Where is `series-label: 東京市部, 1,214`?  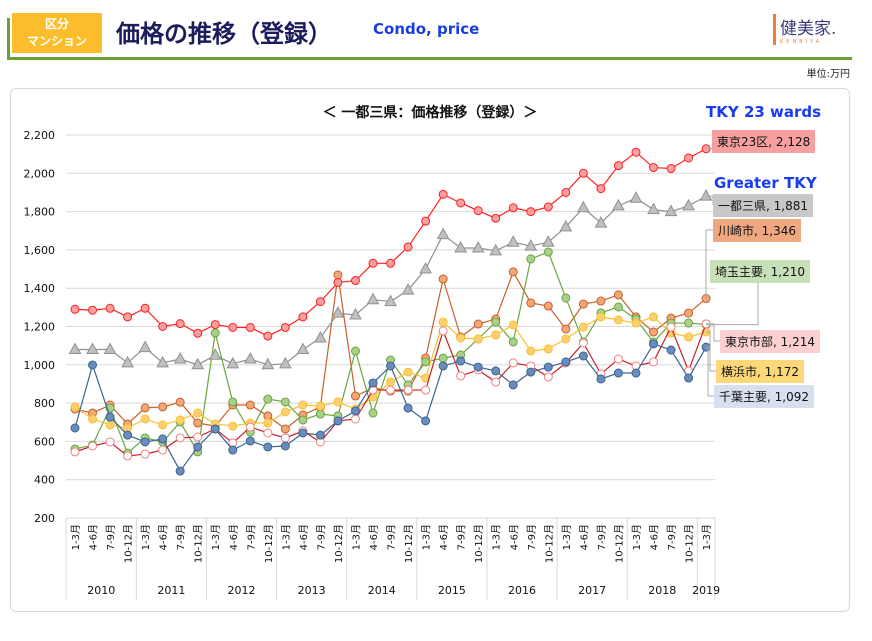 series-label: 東京市部, 1,214 is located at coordinates (770, 341).